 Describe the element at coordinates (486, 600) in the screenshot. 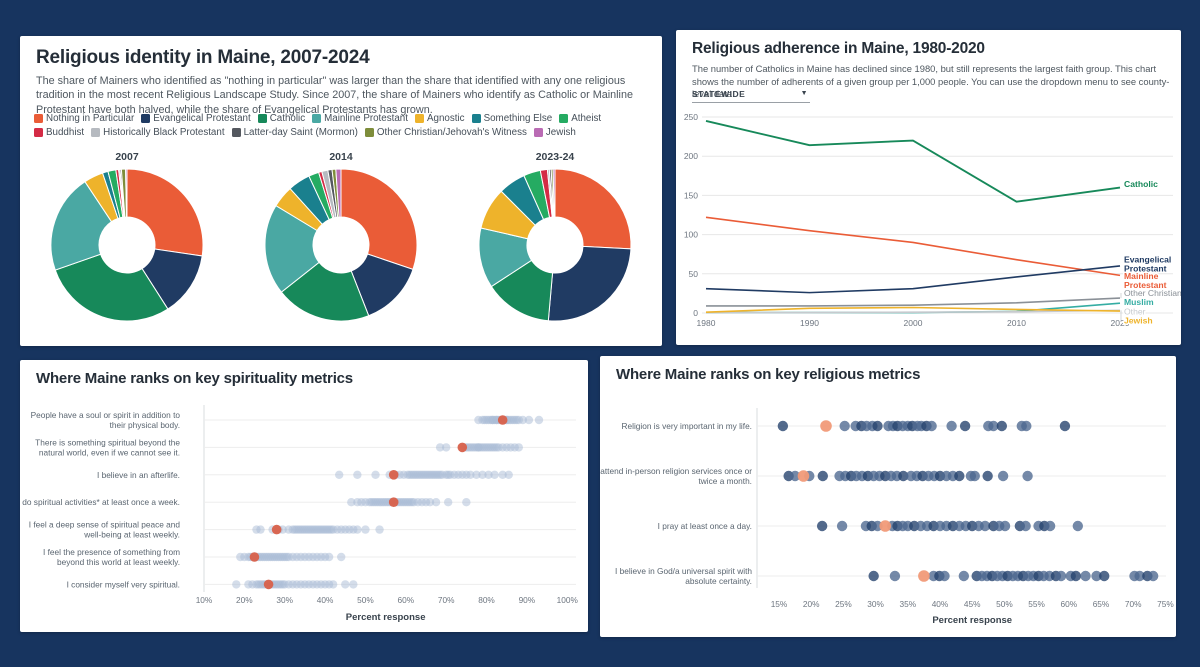

I see `x-tick-label: 80%` at that location.